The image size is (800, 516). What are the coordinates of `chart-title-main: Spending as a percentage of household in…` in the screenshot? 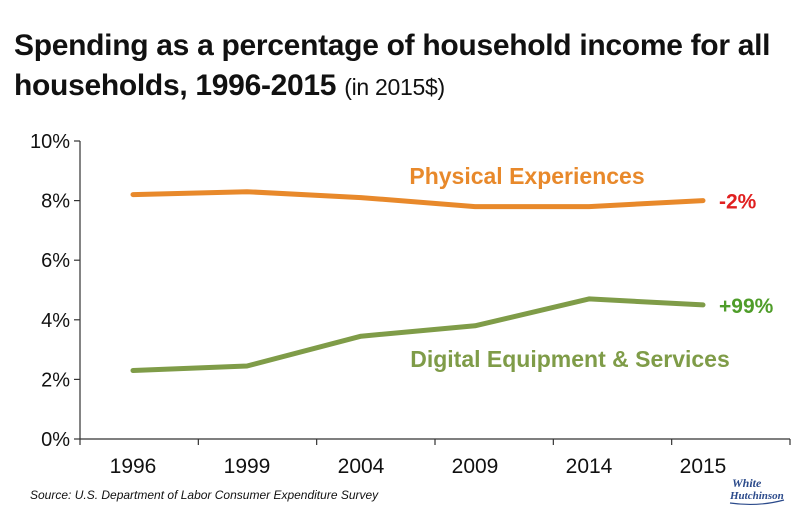 It's located at (392, 65).